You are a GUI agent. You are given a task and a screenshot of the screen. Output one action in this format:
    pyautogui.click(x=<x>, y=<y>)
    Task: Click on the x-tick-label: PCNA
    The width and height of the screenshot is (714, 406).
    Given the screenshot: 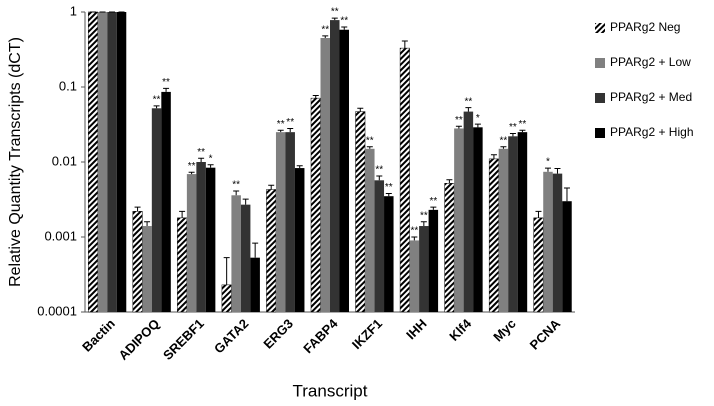 What is the action you would take?
    pyautogui.click(x=545, y=334)
    